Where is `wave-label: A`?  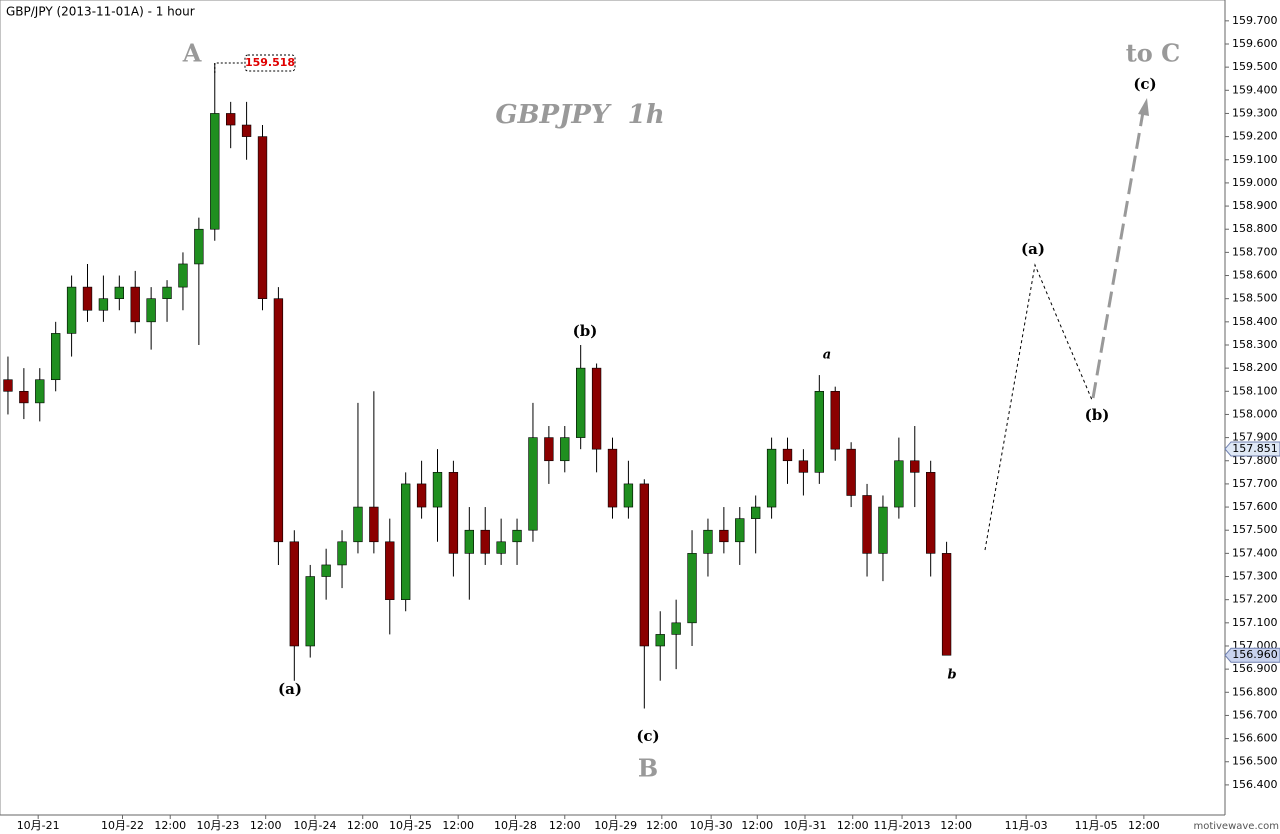 wave-label: A is located at coordinates (192, 53).